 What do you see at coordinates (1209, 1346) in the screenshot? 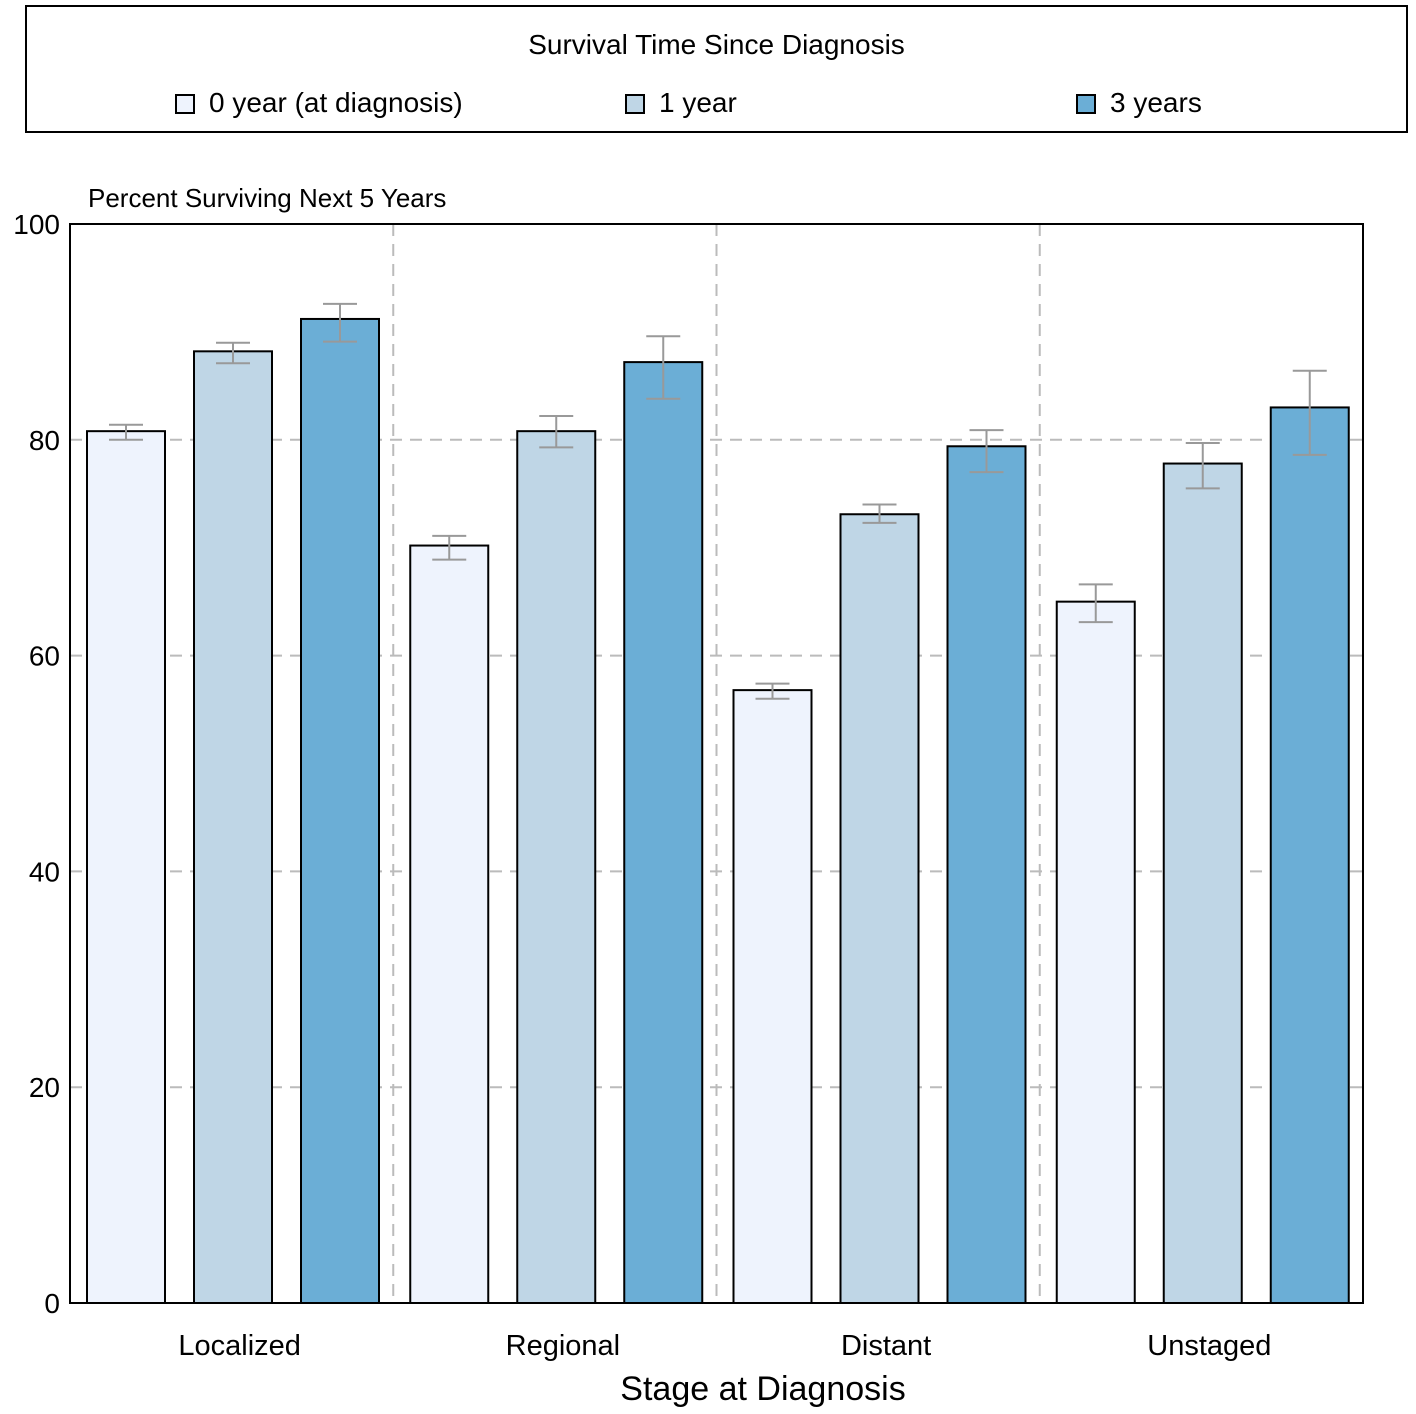
I see `x-tick-label: Unstaged` at bounding box center [1209, 1346].